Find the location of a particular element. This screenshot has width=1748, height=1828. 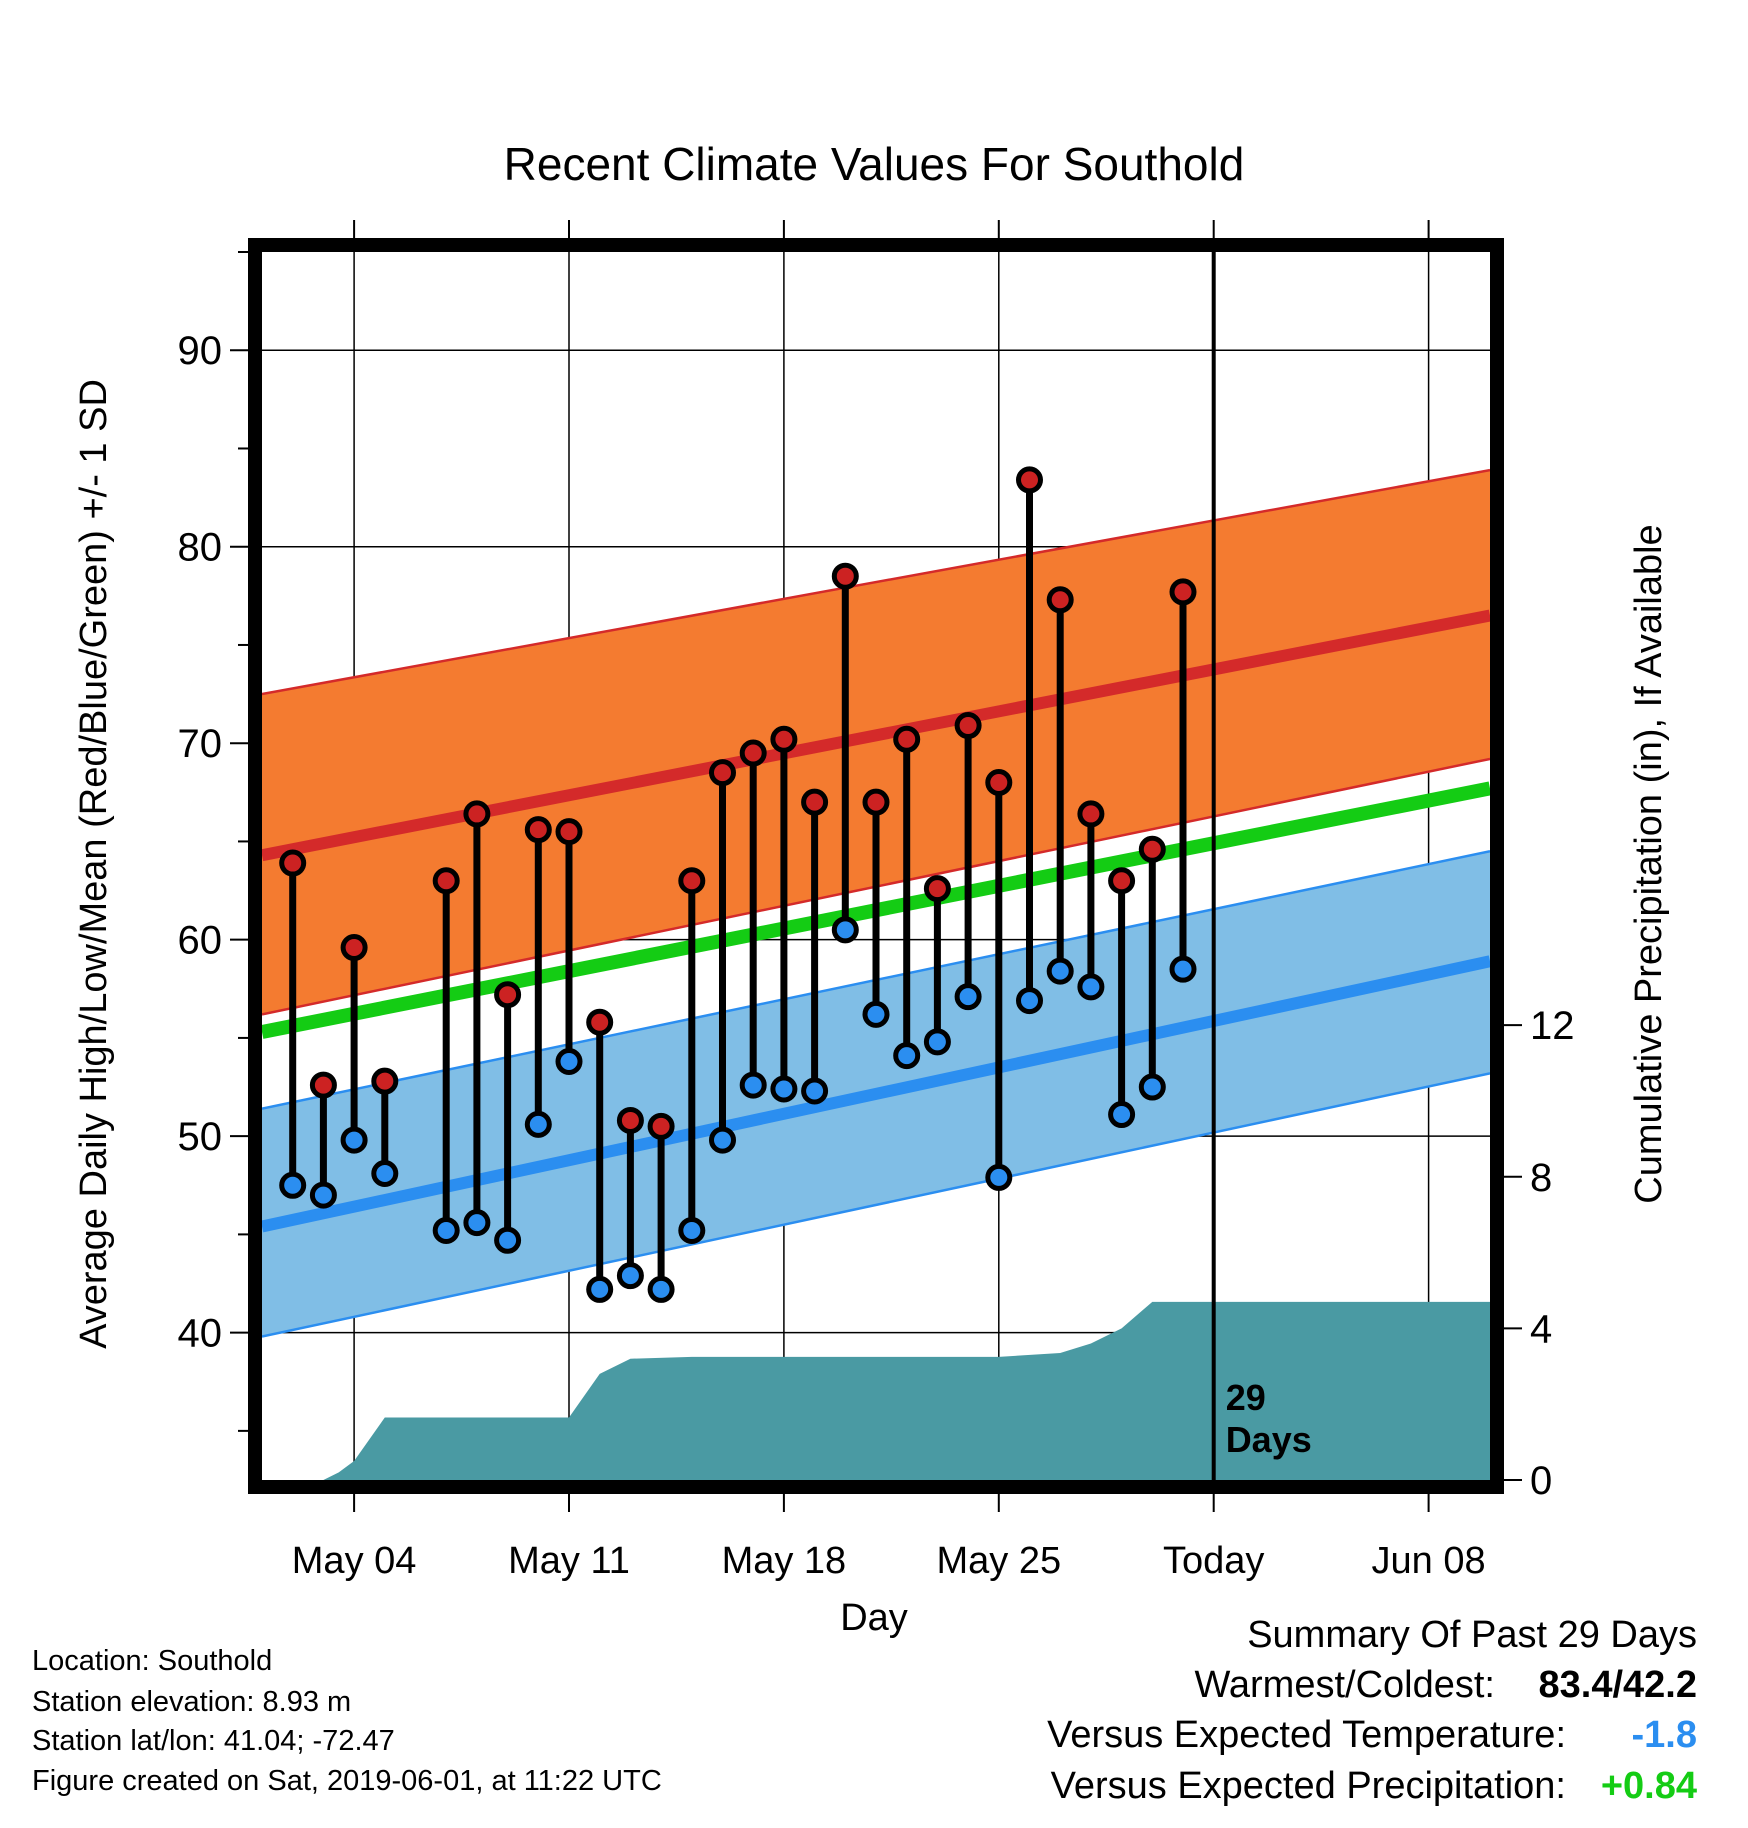

latlon-text: Station lat/lon: 41.04; -72.47 is located at coordinates (213, 1741).